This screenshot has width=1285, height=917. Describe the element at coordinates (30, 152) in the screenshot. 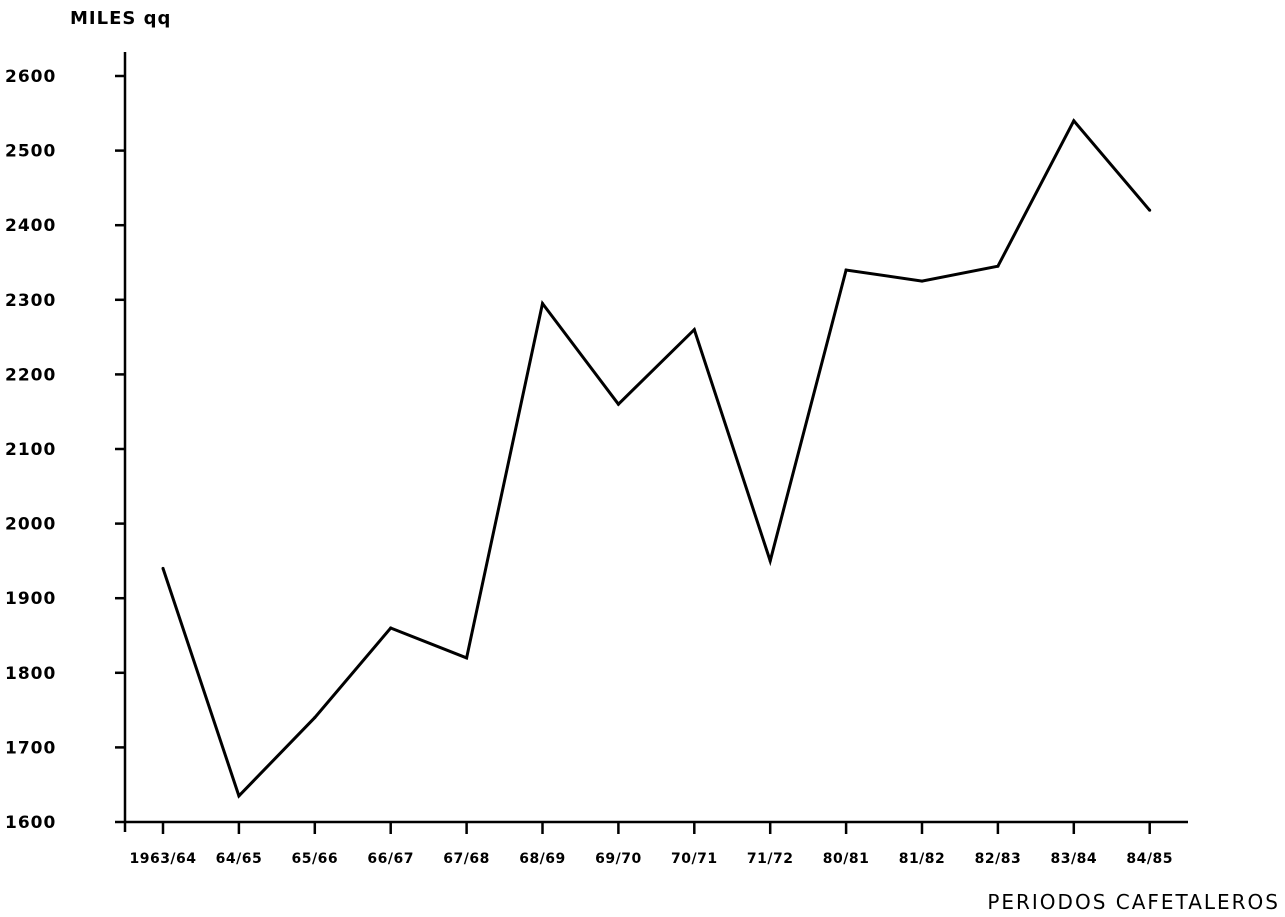

I see `y-tick-label: 2500` at that location.